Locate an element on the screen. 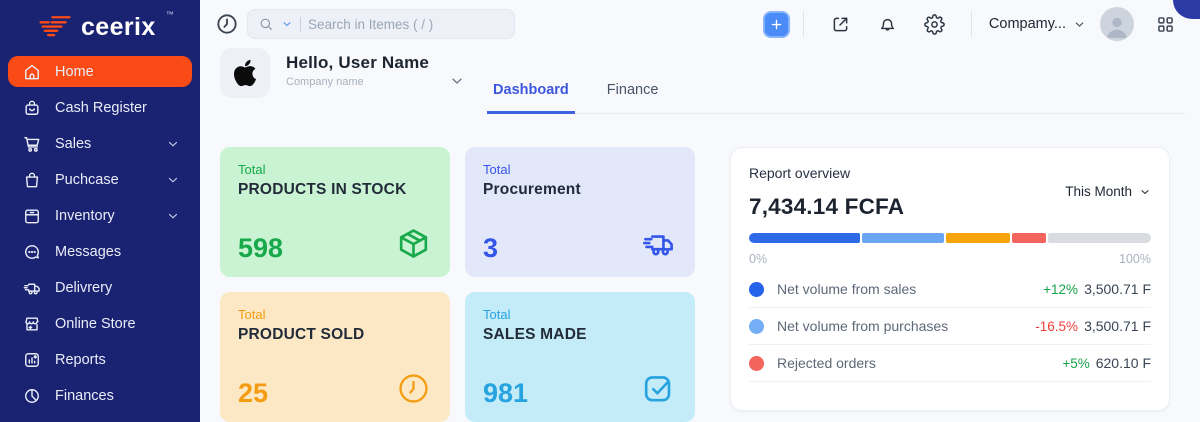 This screenshot has height=422, width=1200. report-row-label: Net volume from sales is located at coordinates (847, 289).